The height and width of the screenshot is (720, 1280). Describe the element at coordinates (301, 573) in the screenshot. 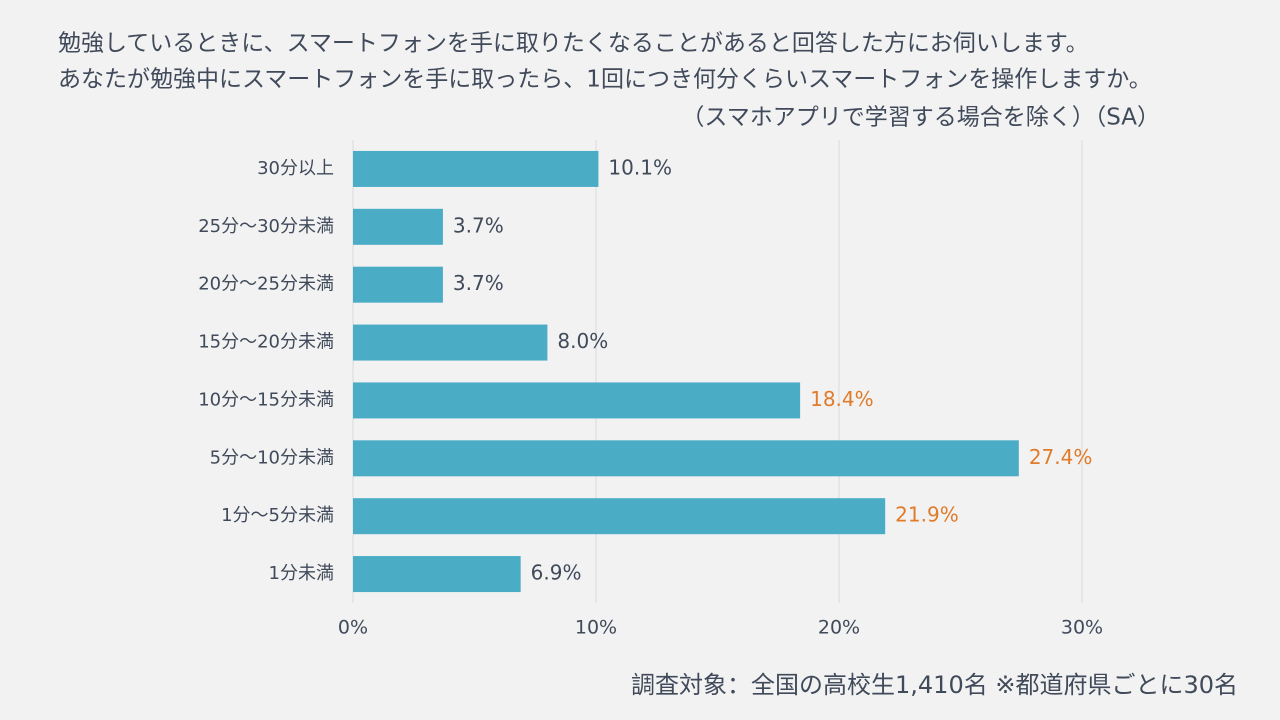

I see `y-tick-label: 1分未満` at that location.